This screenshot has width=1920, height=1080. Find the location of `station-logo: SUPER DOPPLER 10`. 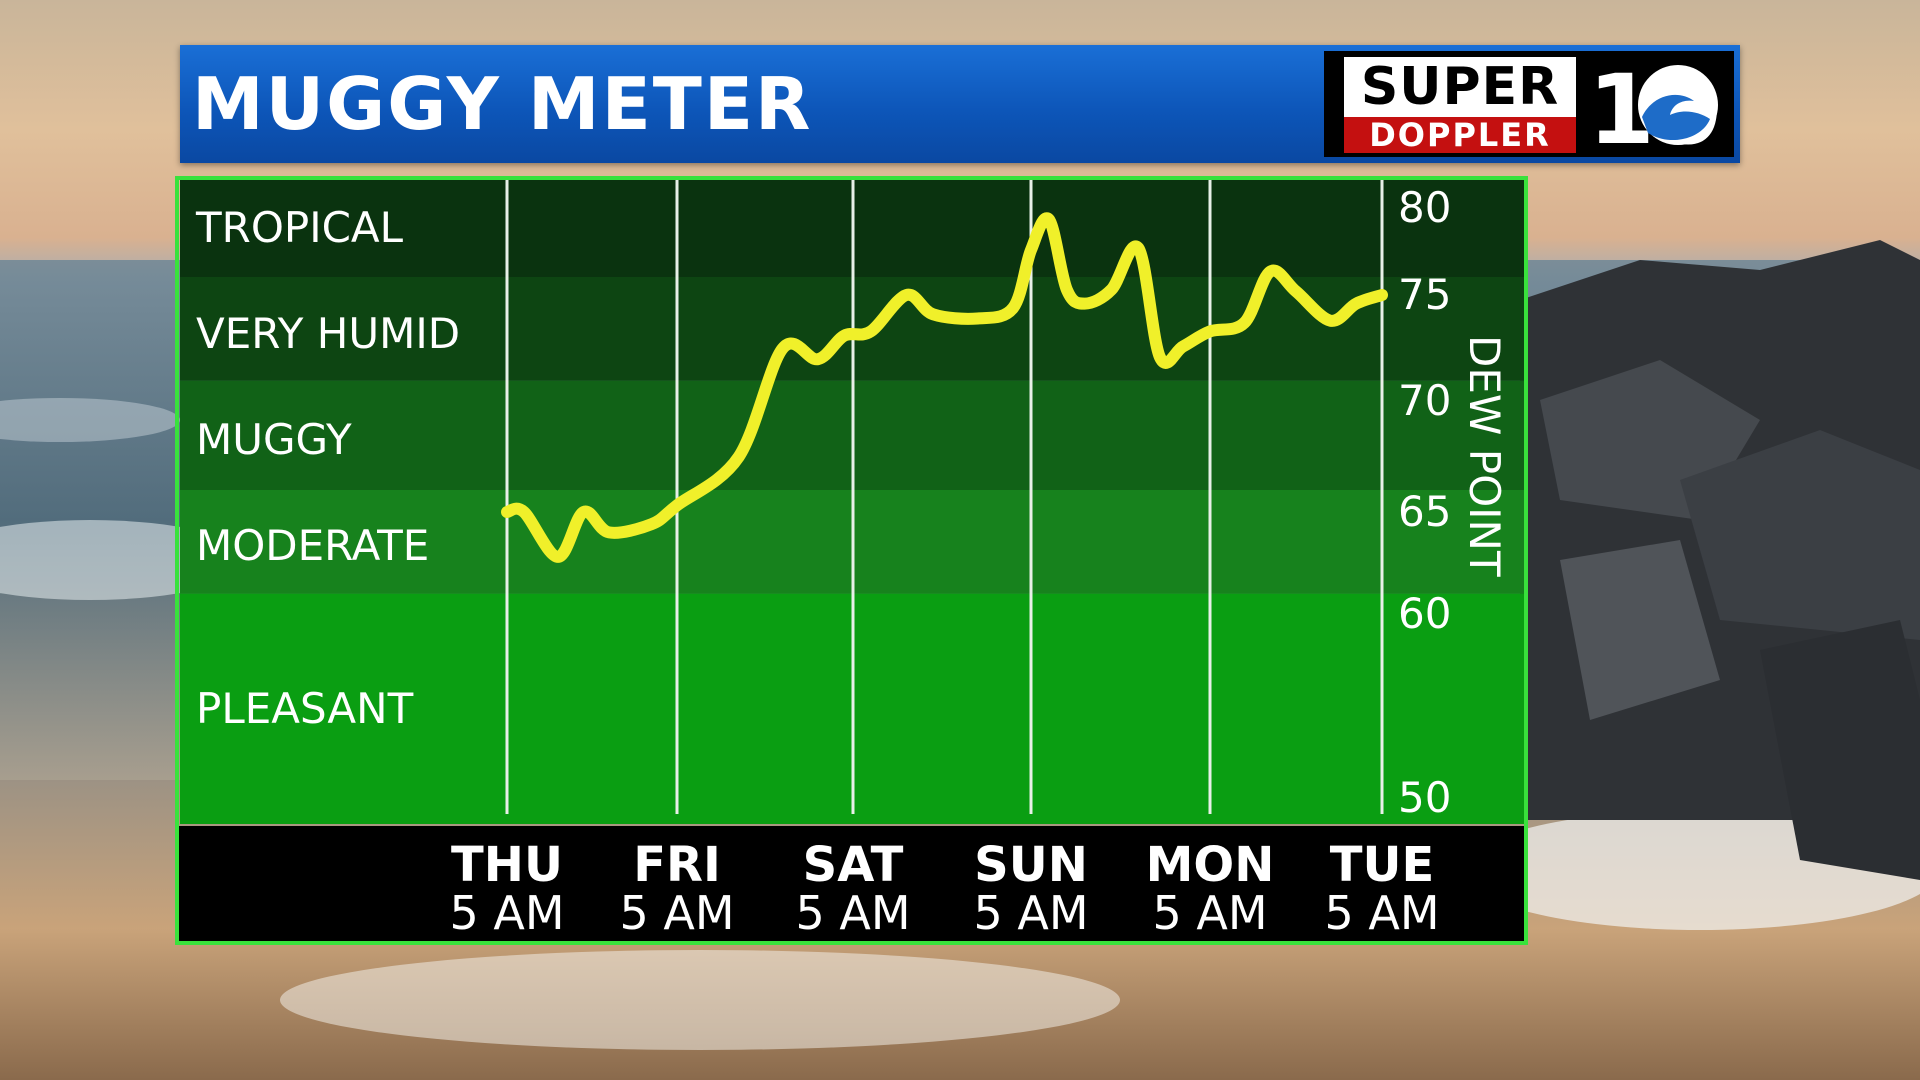

station-logo: SUPER DOPPLER 10 is located at coordinates (1529, 104).